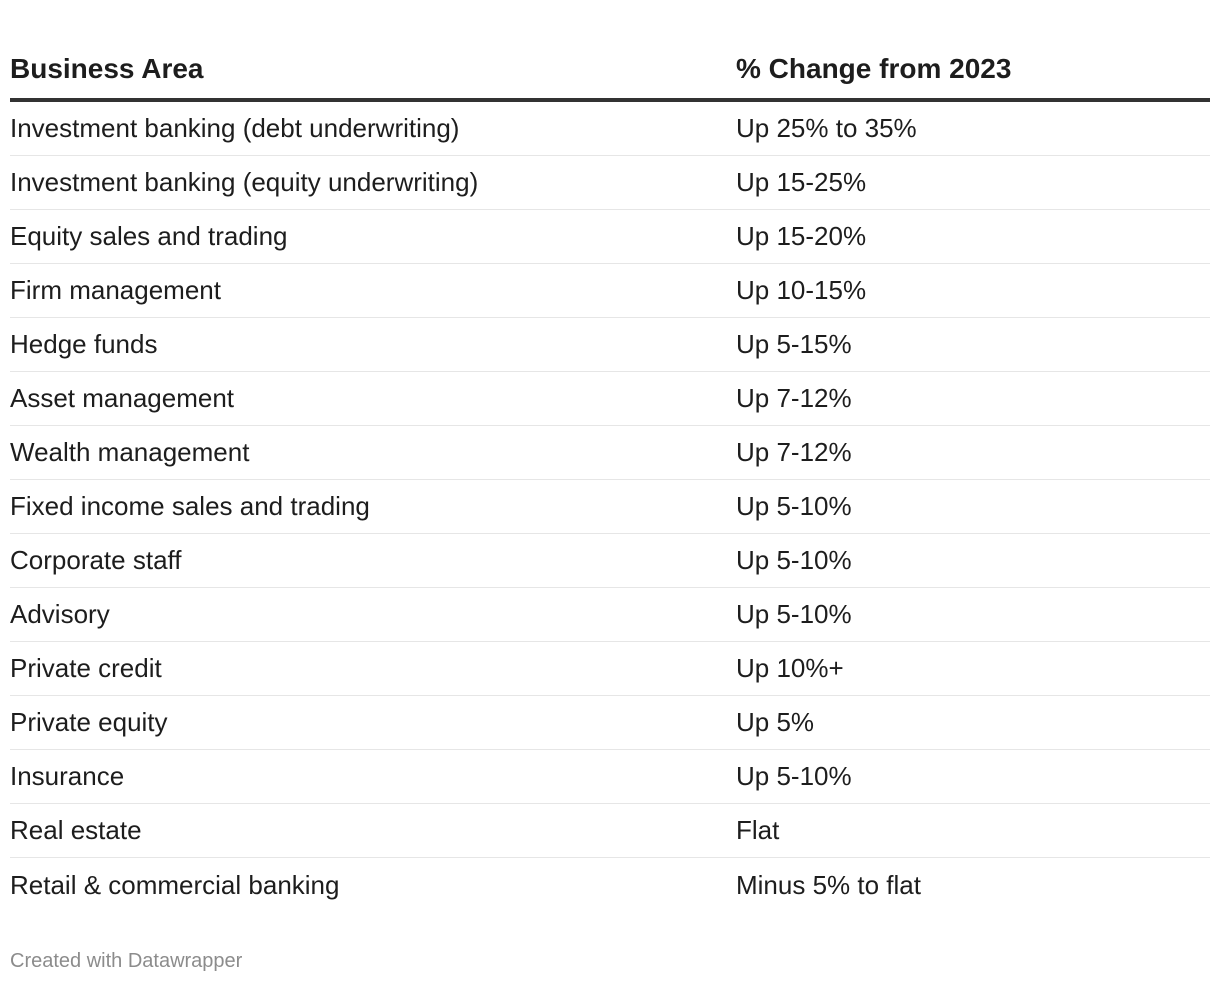 The height and width of the screenshot is (986, 1220). What do you see at coordinates (610, 561) in the screenshot?
I see `table-row: Corporate staff Up 5-10%` at bounding box center [610, 561].